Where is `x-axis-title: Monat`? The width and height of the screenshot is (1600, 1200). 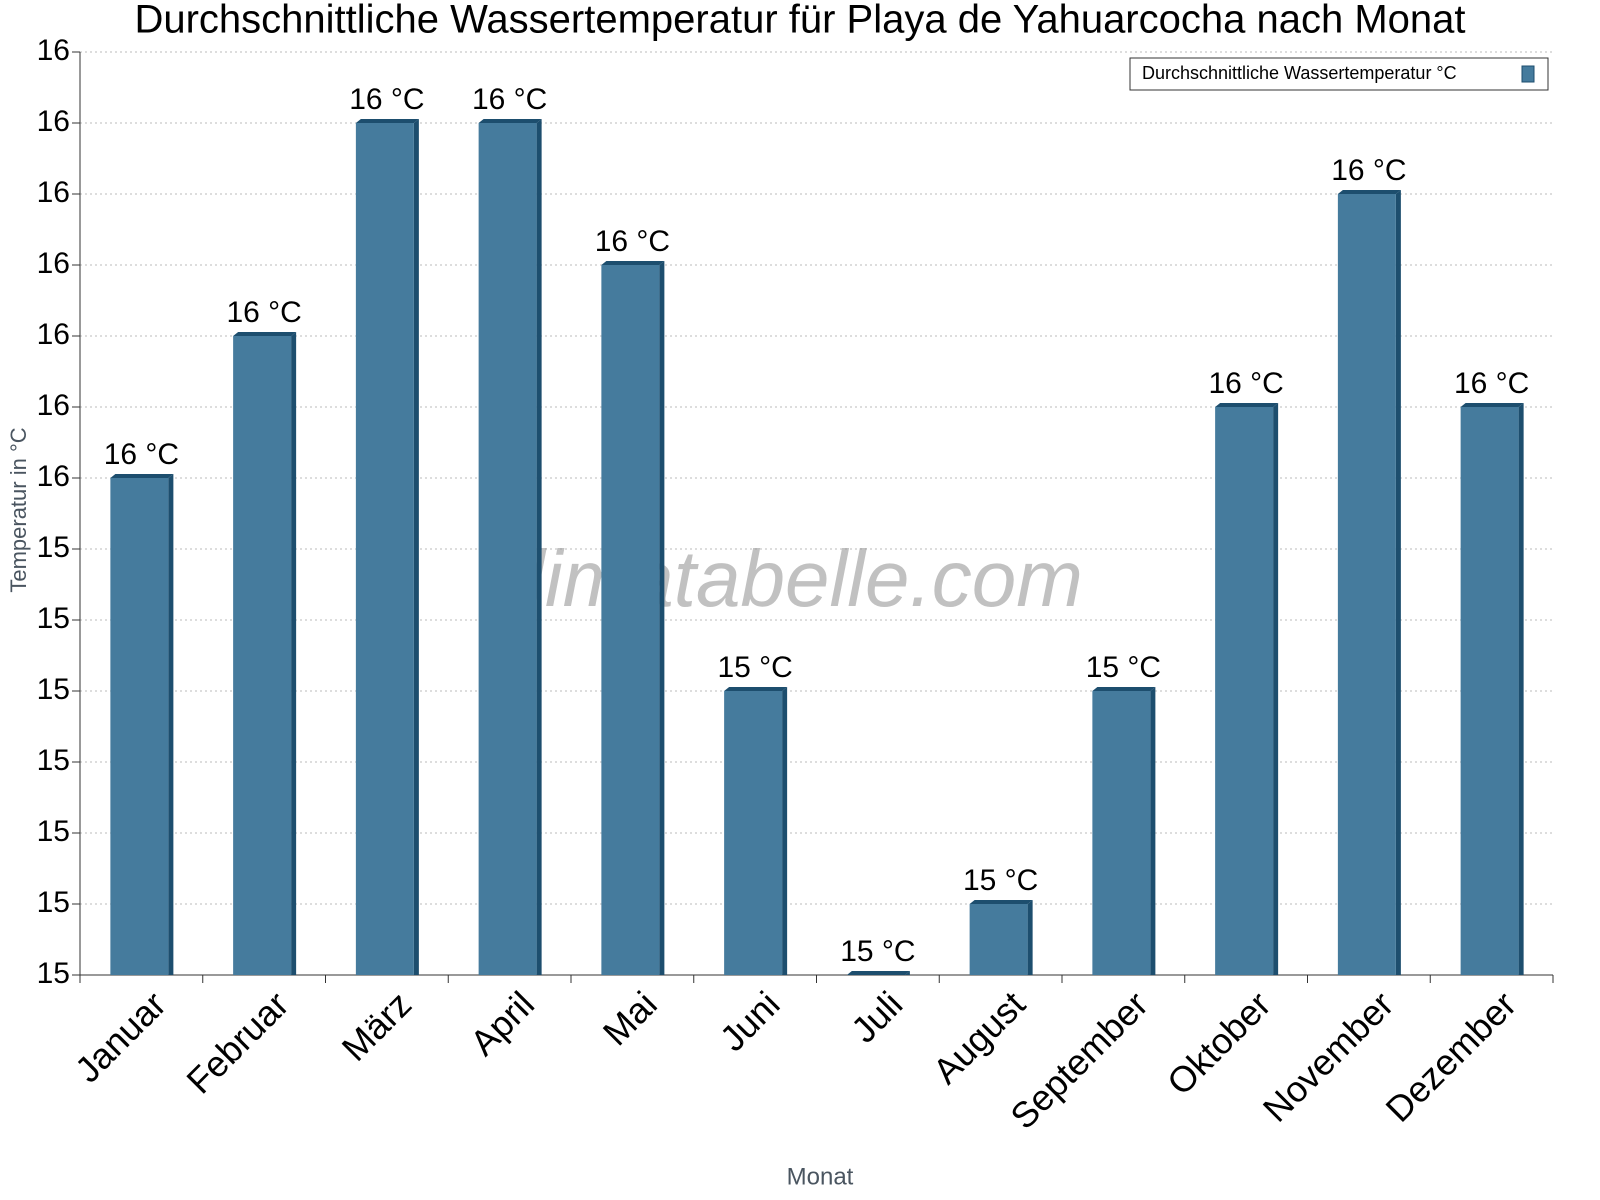
x-axis-title: Monat is located at coordinates (820, 1176).